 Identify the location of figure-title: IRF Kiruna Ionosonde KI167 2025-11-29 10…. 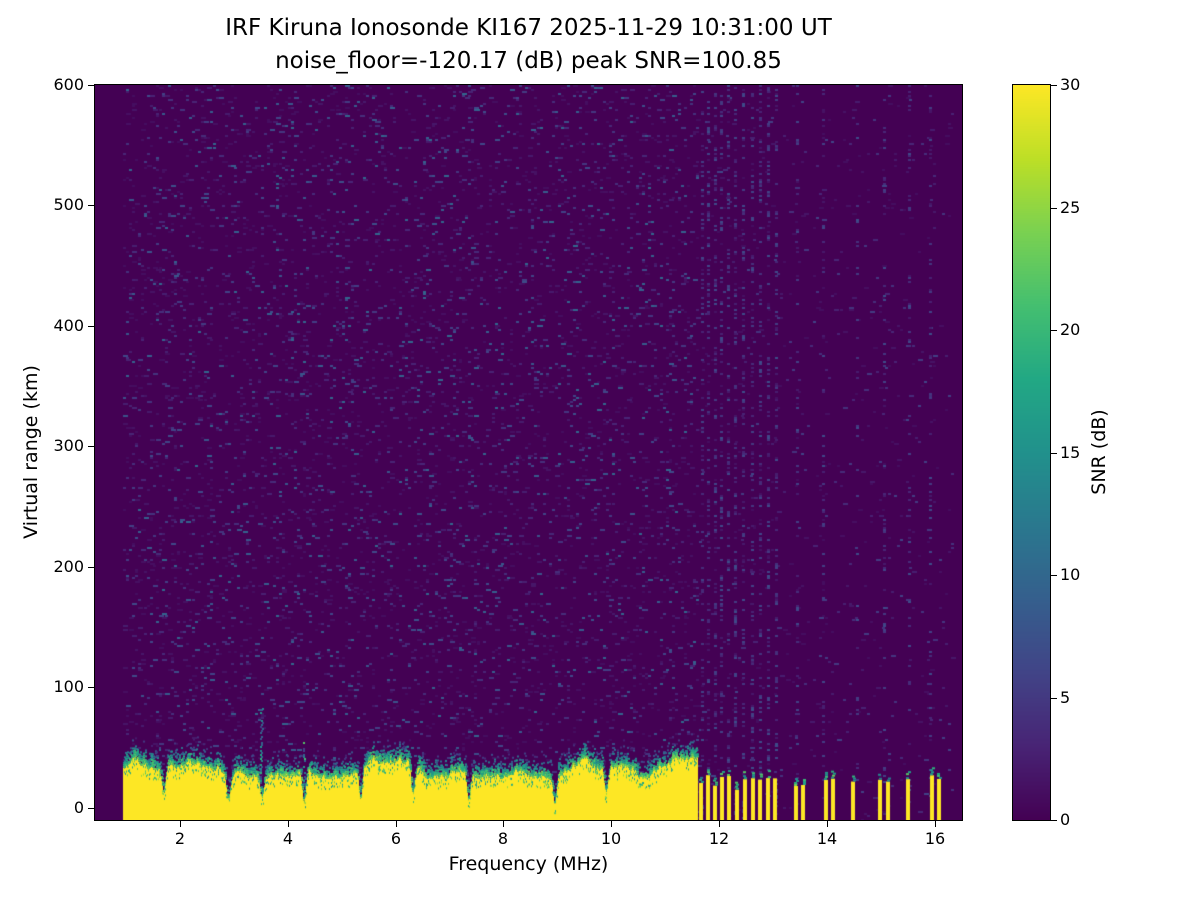
(528, 45).